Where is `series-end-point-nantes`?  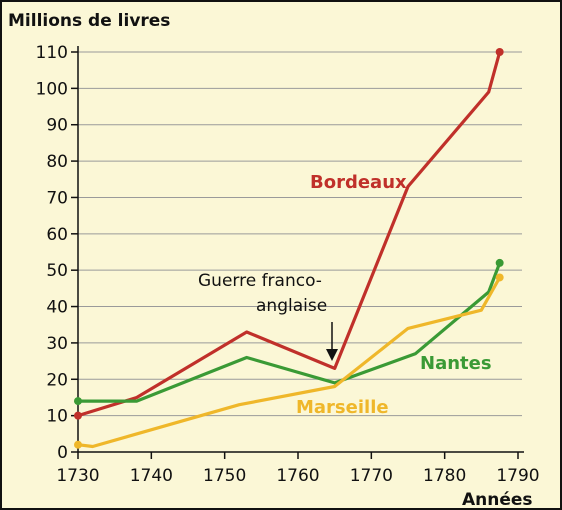
series-end-point-nantes is located at coordinates (499, 262).